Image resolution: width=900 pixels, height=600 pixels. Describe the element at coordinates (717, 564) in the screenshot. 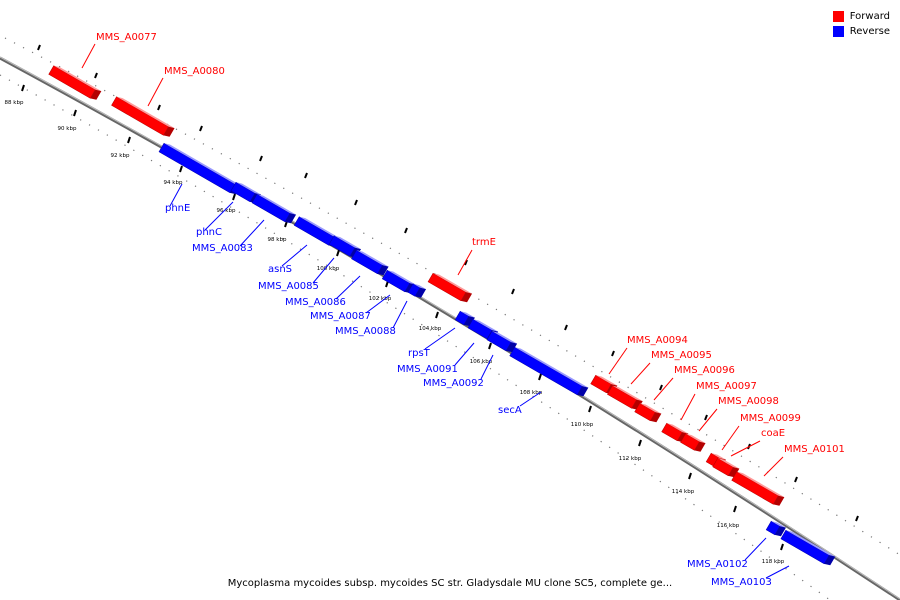

I see `gene-label: MMS_A0102` at that location.